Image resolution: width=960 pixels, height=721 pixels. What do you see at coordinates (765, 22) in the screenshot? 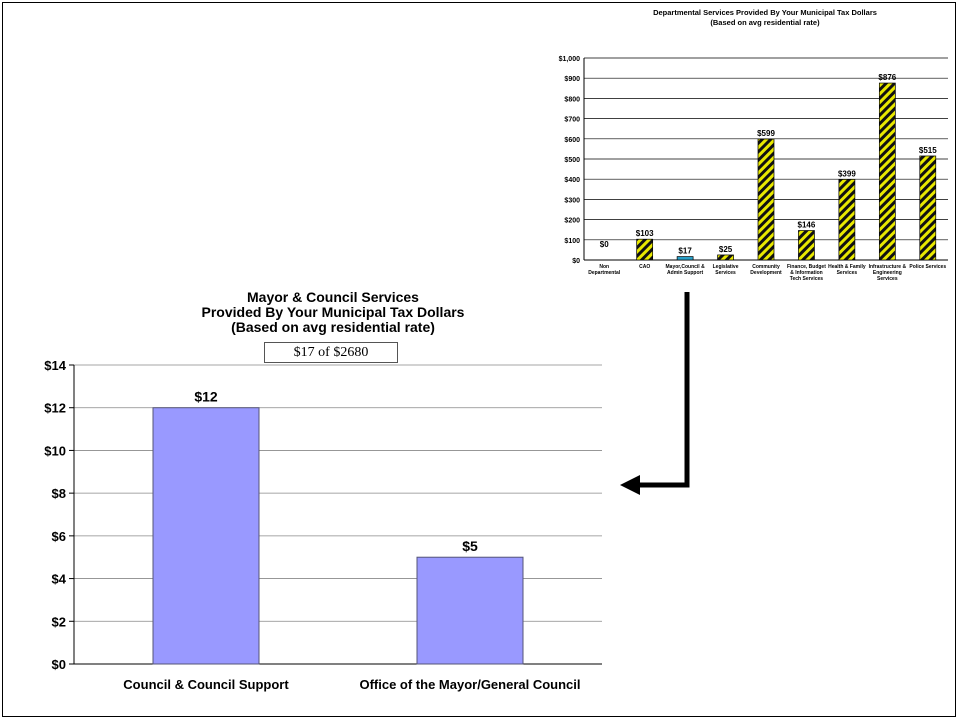
I see `small-chart-subtitle: (Based on avg residential rate)` at bounding box center [765, 22].